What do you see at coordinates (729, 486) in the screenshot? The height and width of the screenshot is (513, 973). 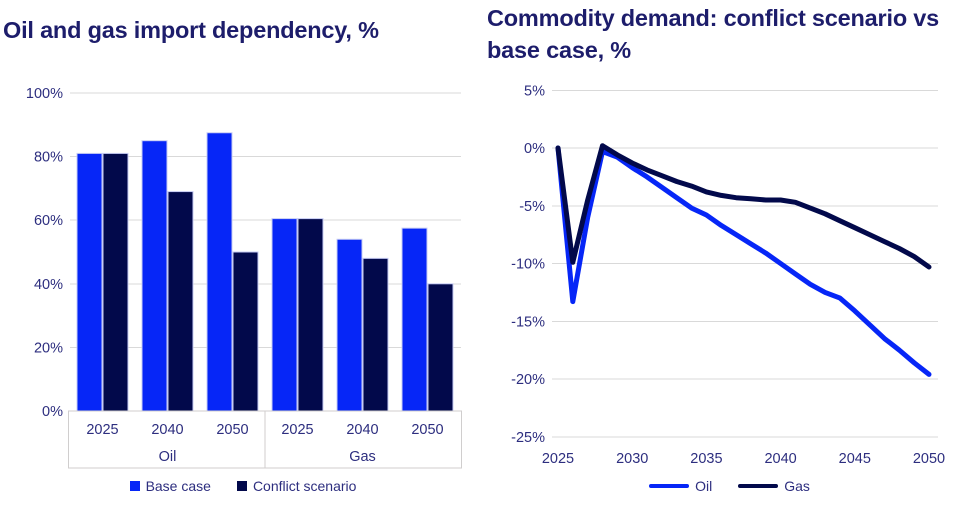 I see `line-chart-legend: Oil Gas` at bounding box center [729, 486].